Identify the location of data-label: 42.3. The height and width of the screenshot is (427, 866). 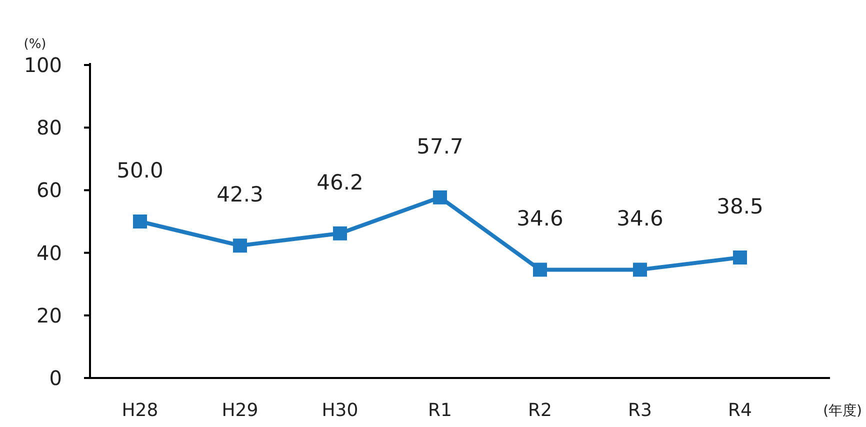
(240, 194).